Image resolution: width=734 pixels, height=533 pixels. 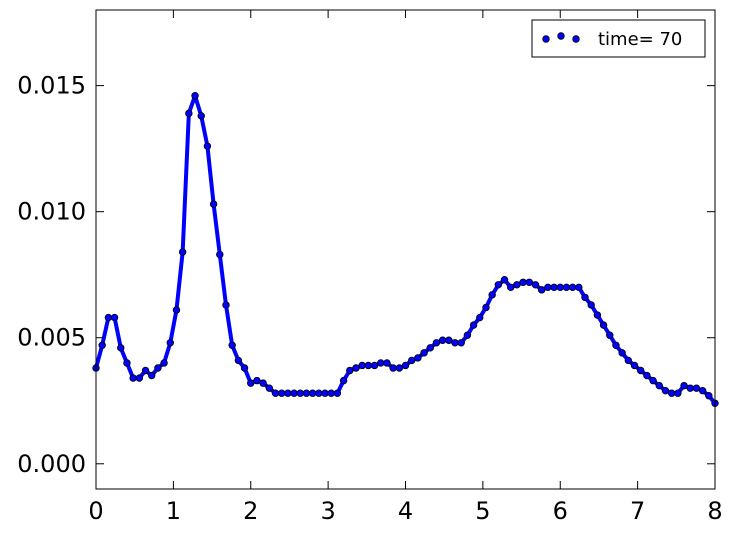 What do you see at coordinates (560, 511) in the screenshot?
I see `x-tick-label: 6` at bounding box center [560, 511].